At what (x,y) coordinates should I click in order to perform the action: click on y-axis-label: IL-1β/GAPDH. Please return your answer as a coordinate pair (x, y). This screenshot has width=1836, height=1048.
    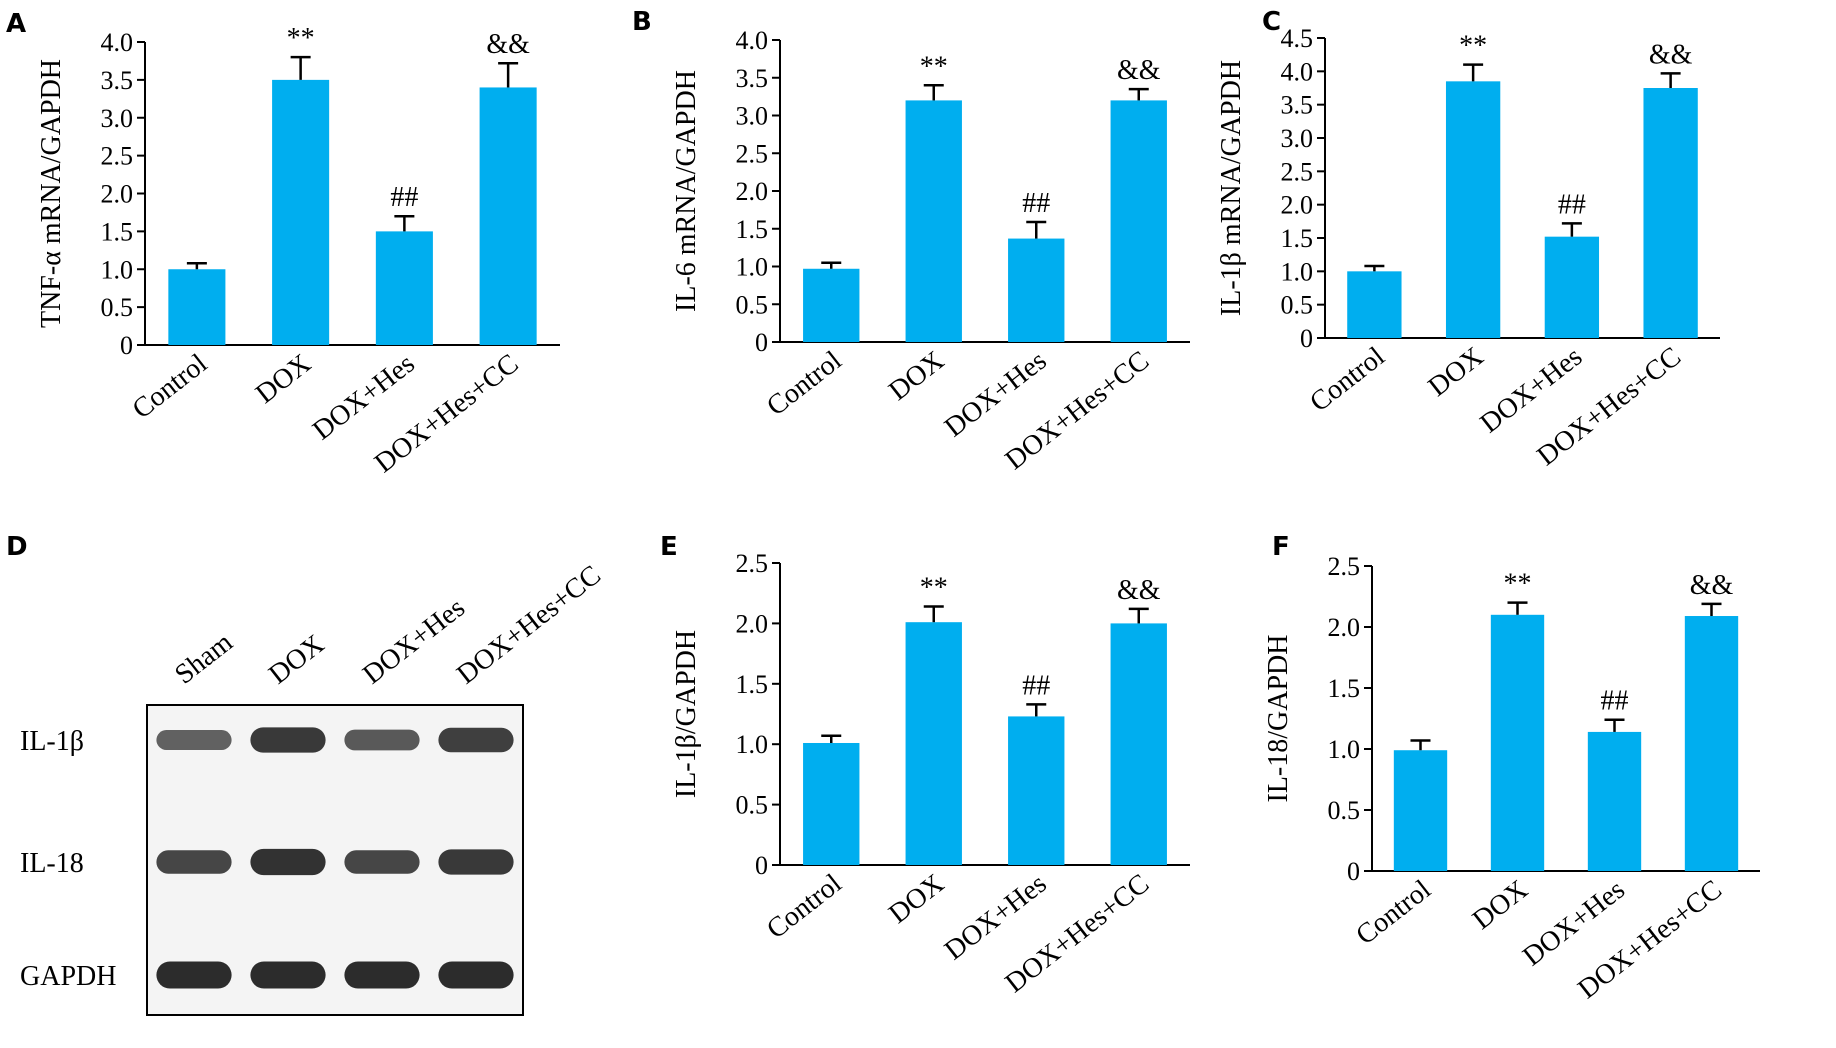
    Looking at the image, I should click on (686, 714).